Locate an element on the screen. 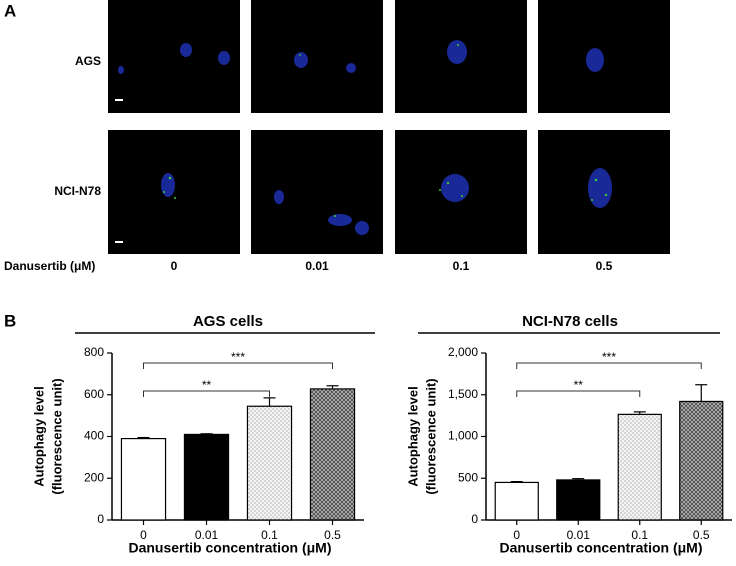 The width and height of the screenshot is (736, 566). y-tick-label: 200 is located at coordinates (94, 477).